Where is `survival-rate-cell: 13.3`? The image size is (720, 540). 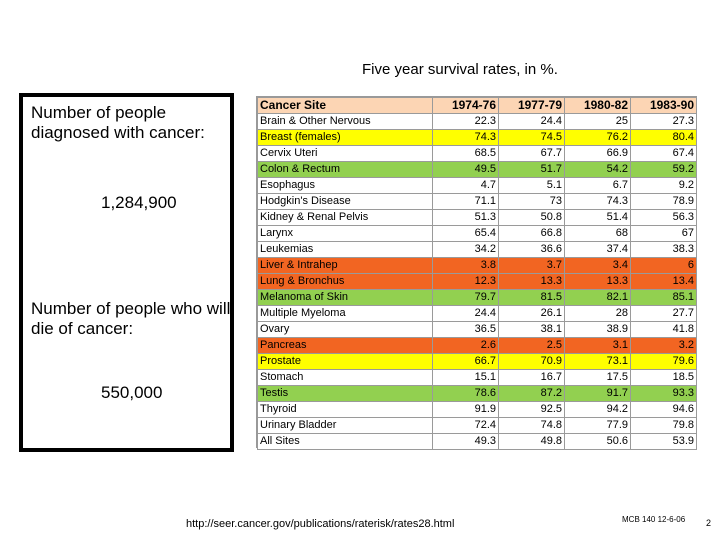 survival-rate-cell: 13.3 is located at coordinates (531, 281).